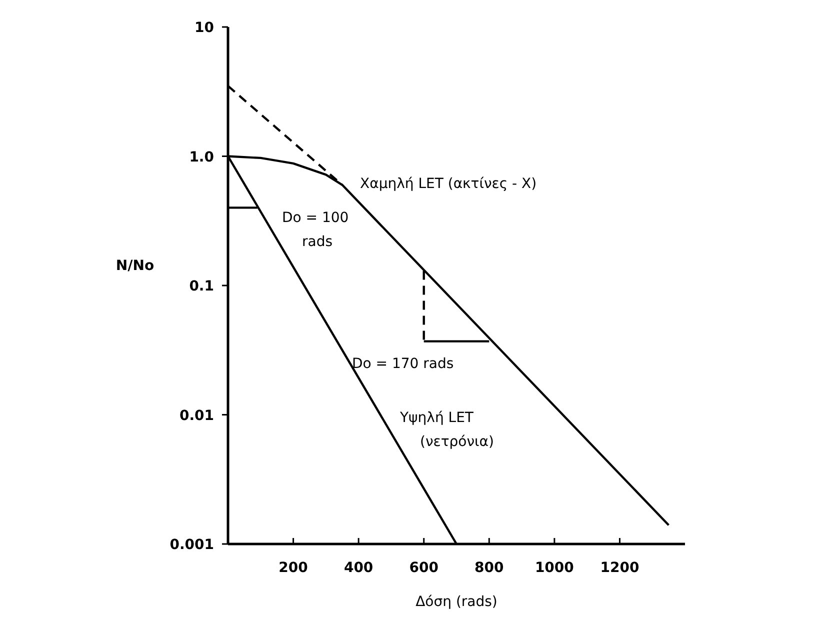  Describe the element at coordinates (293, 568) in the screenshot. I see `x-tick-label: 200` at that location.